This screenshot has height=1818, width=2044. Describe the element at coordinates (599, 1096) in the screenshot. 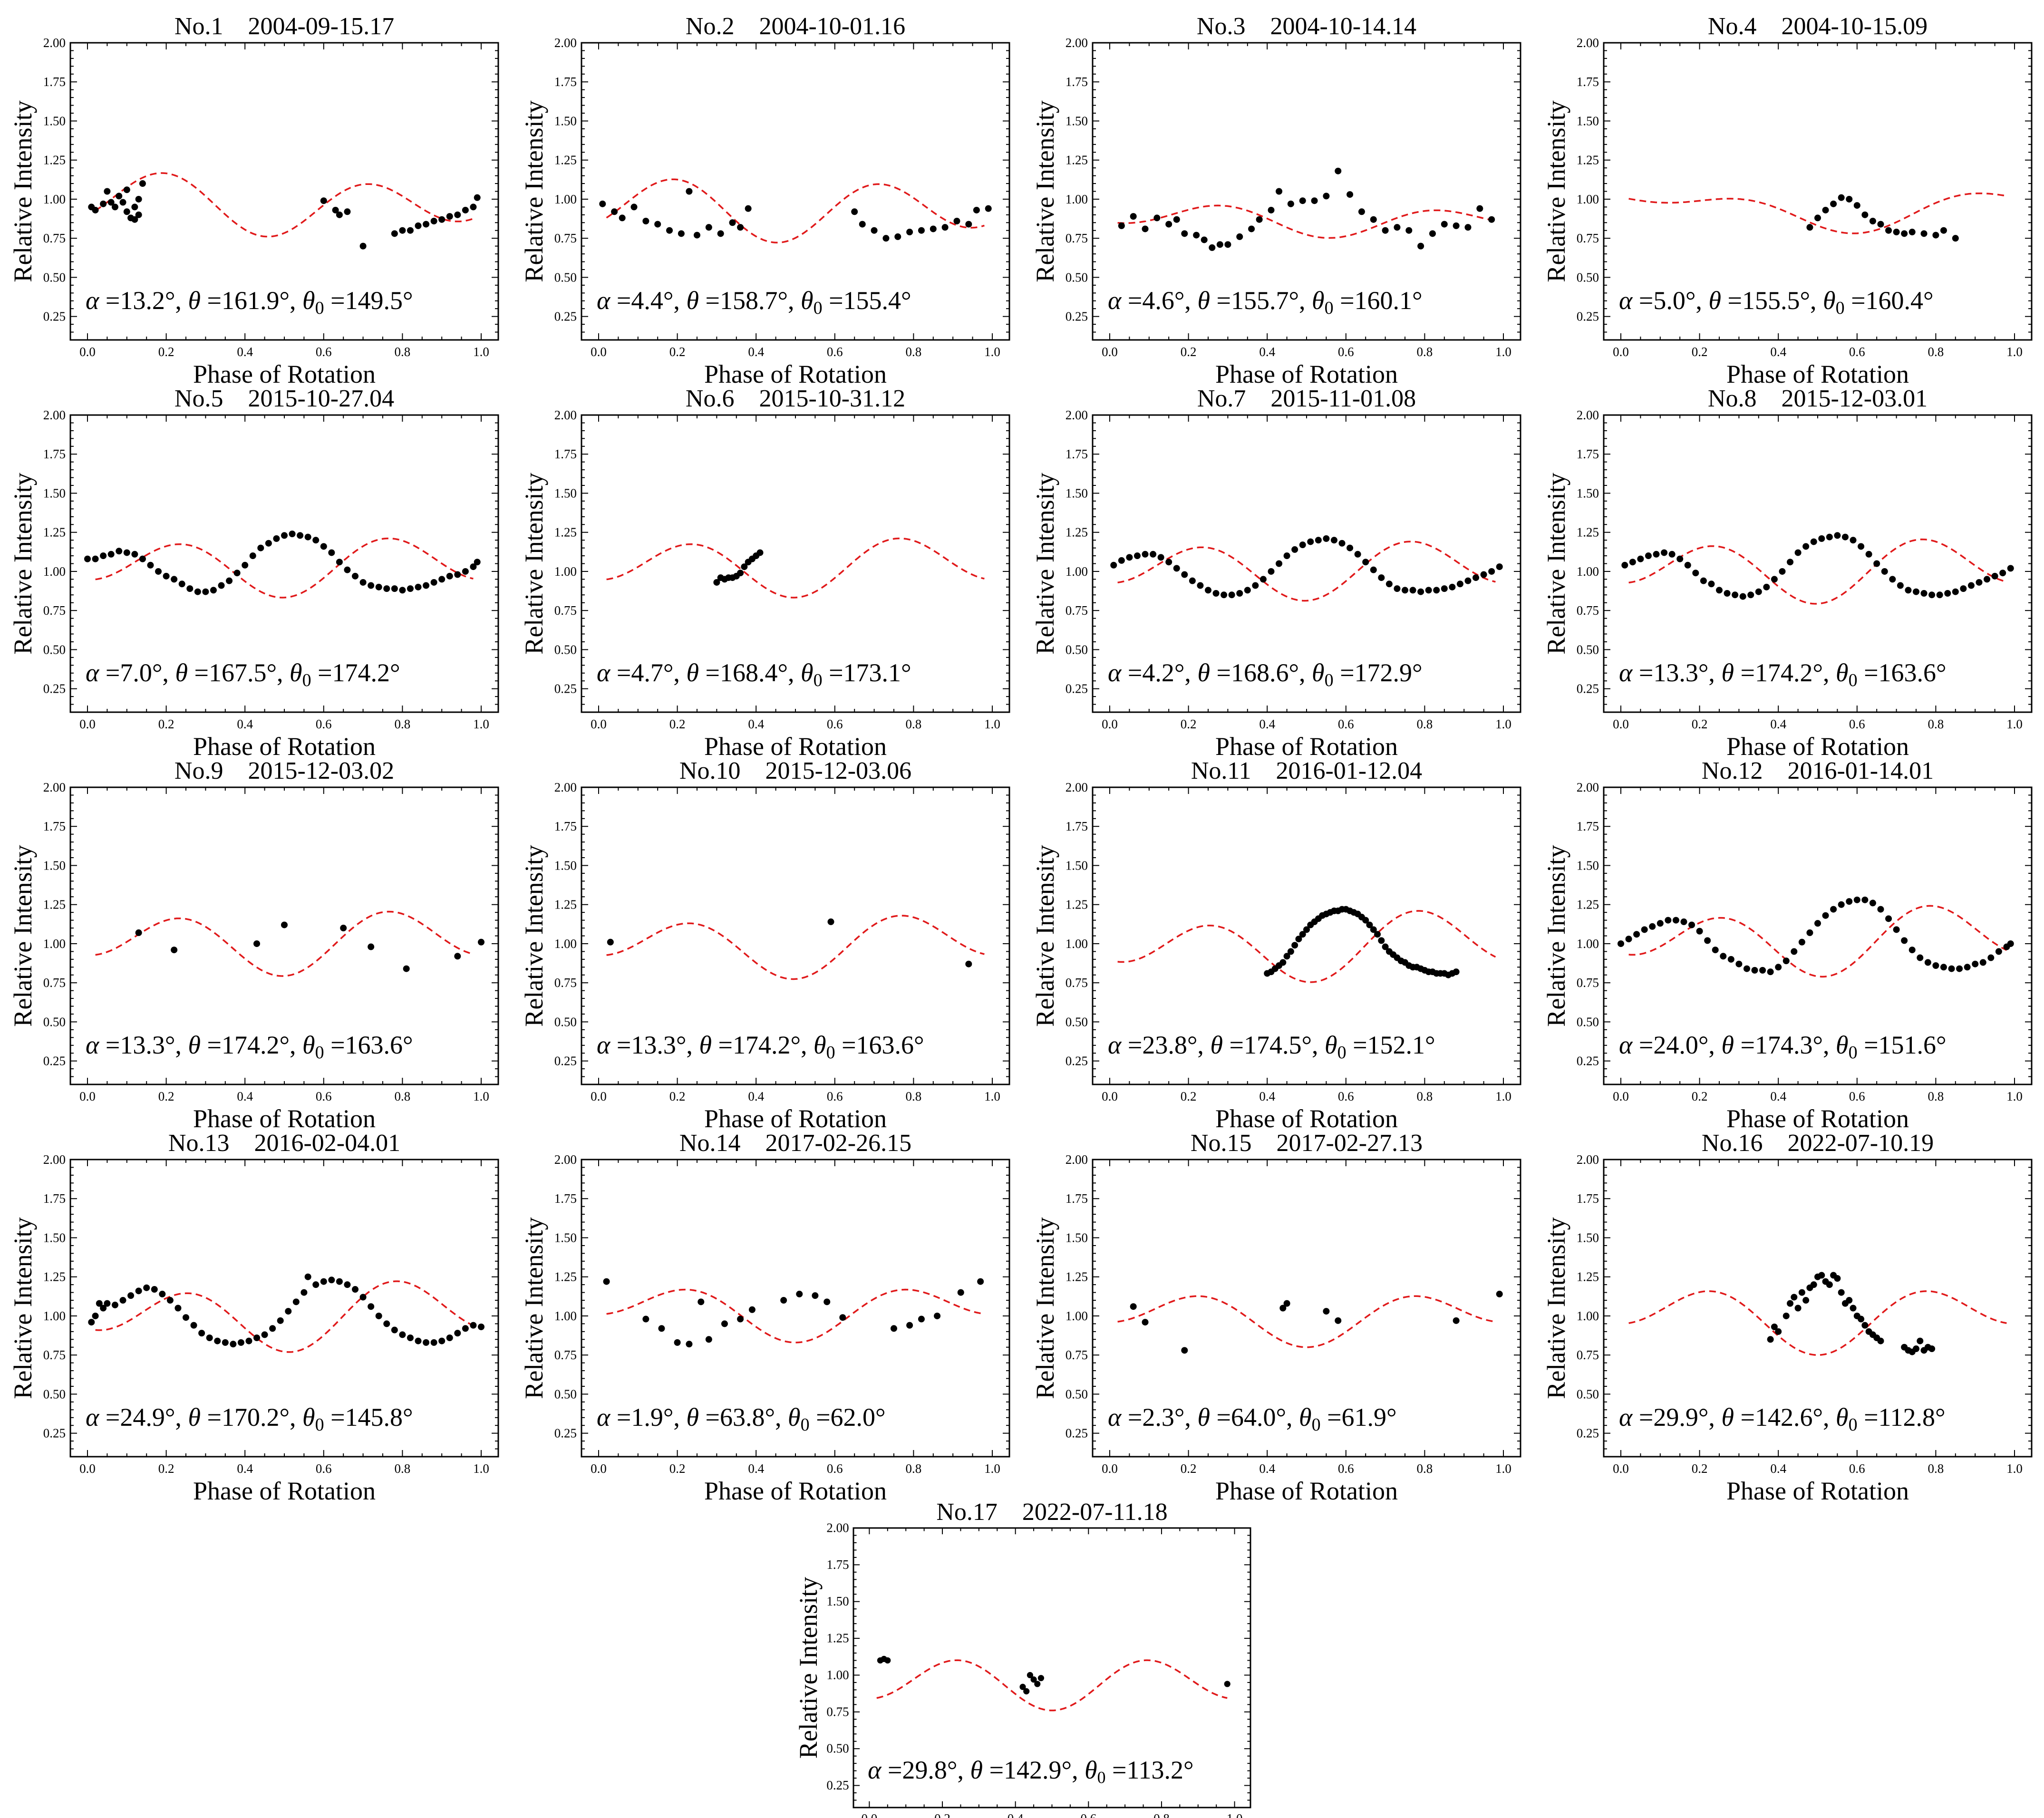

I see `x-tick-label: 0.0` at that location.